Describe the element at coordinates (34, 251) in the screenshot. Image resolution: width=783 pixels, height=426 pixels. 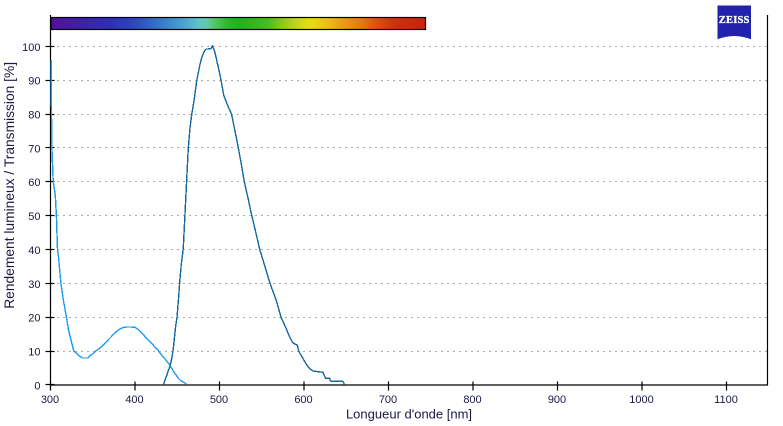
I see `svg-text: 40` at that location.